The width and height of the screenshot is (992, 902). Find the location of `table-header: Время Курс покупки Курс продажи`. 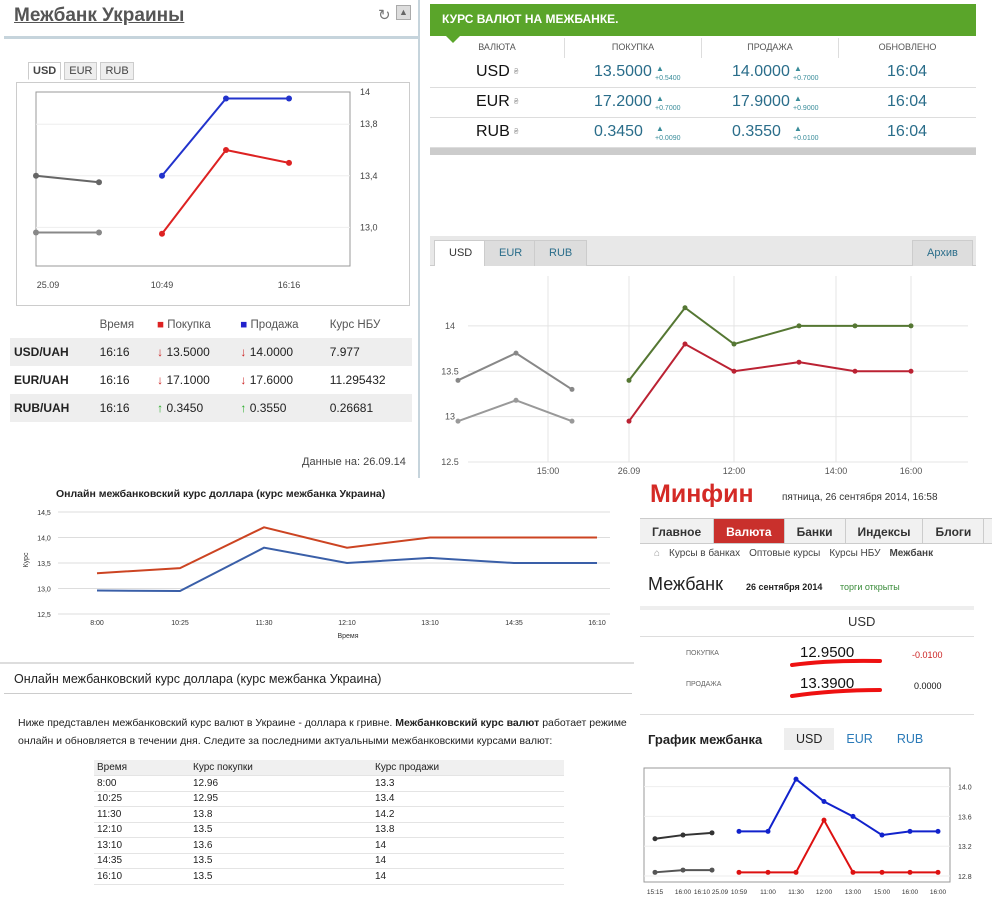

table-header: Время Курс покупки Курс продажи is located at coordinates (329, 768).